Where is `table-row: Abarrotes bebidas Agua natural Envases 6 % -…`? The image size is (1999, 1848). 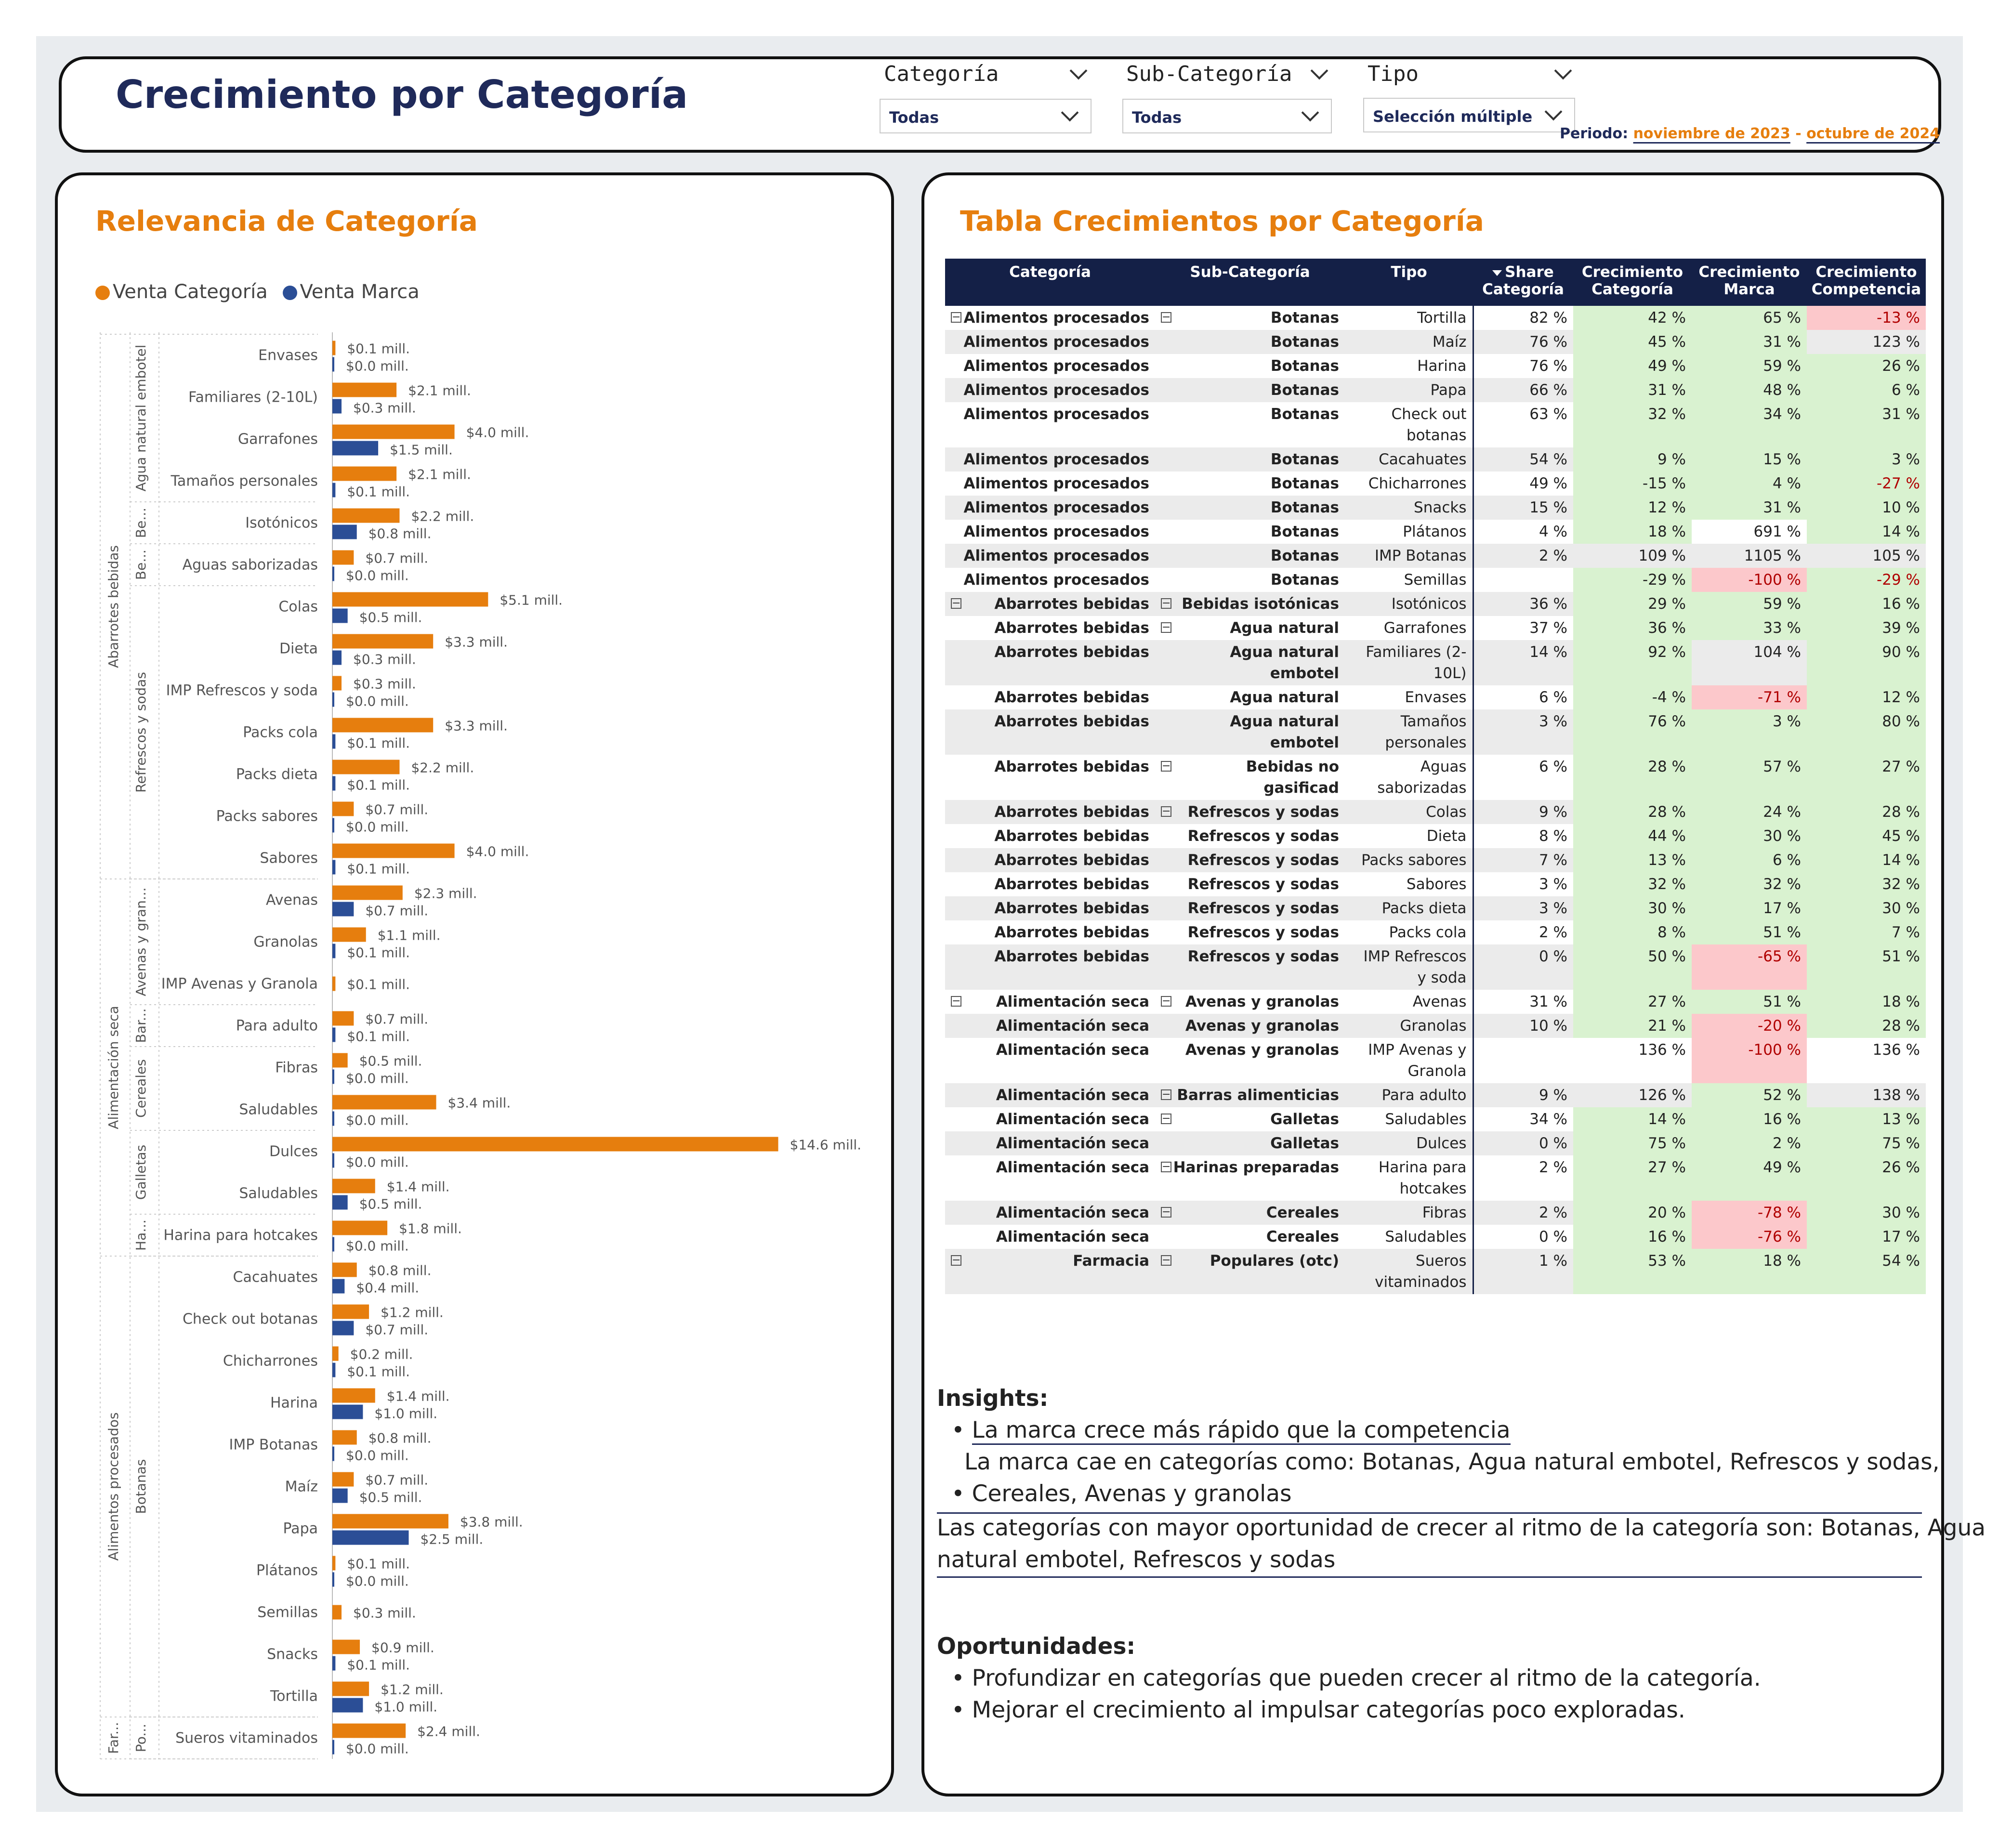 table-row: Abarrotes bebidas Agua natural Envases 6 % -… is located at coordinates (1435, 697).